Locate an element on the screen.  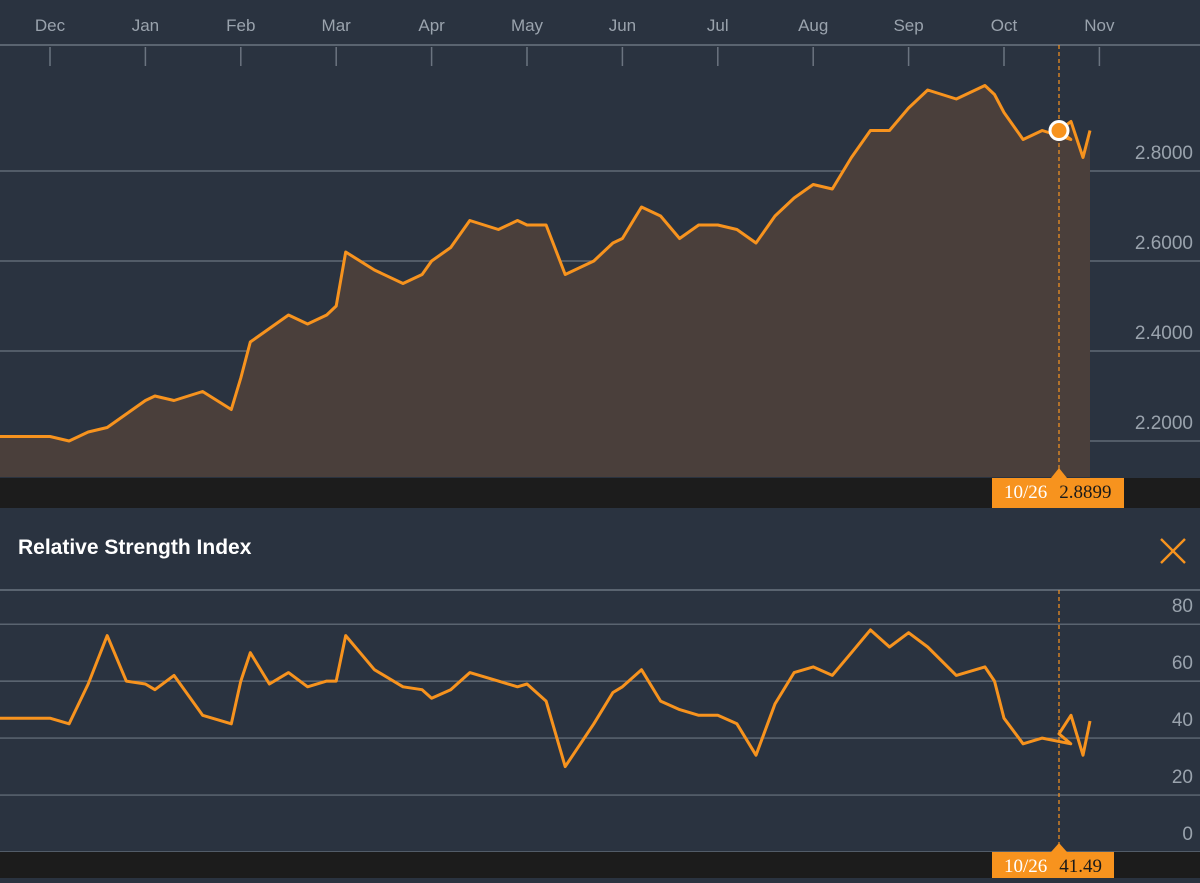
month-tick-label: Sep is located at coordinates (908, 25).